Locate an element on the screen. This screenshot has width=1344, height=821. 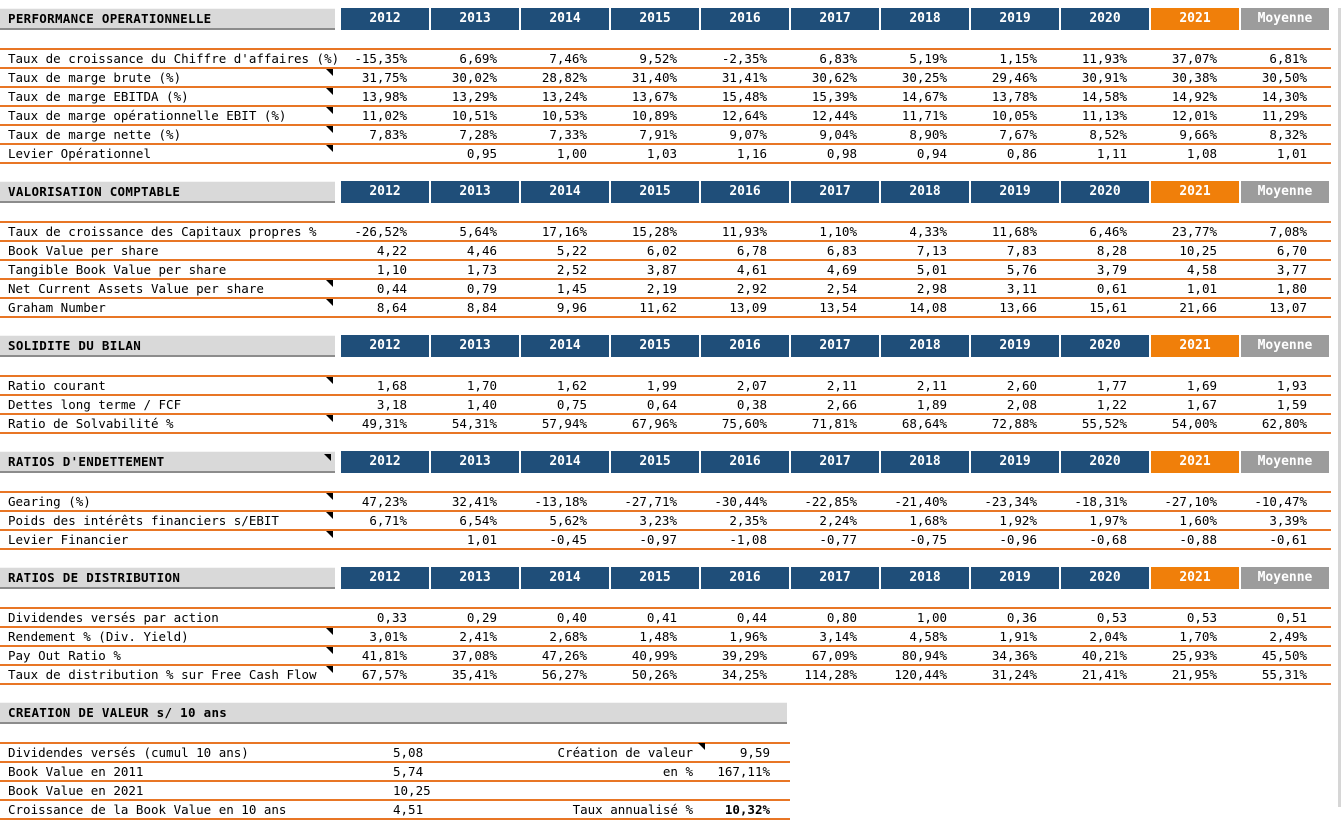
value-cell: 8,64 is located at coordinates (391, 307).